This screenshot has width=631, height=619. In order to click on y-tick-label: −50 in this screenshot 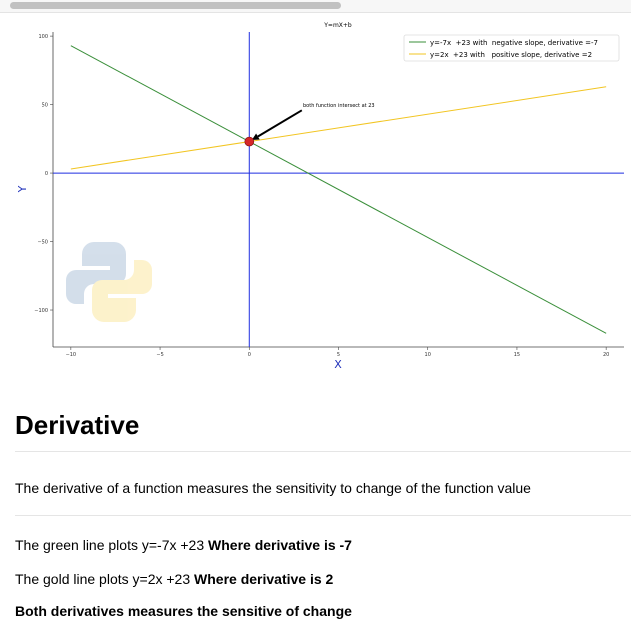, I will do `click(42, 243)`.